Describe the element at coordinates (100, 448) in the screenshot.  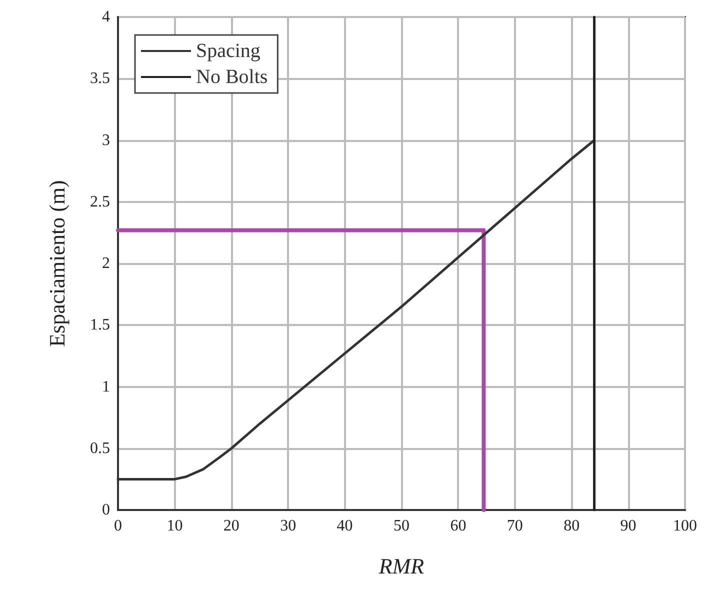
I see `y-tick-label: 0.5` at that location.